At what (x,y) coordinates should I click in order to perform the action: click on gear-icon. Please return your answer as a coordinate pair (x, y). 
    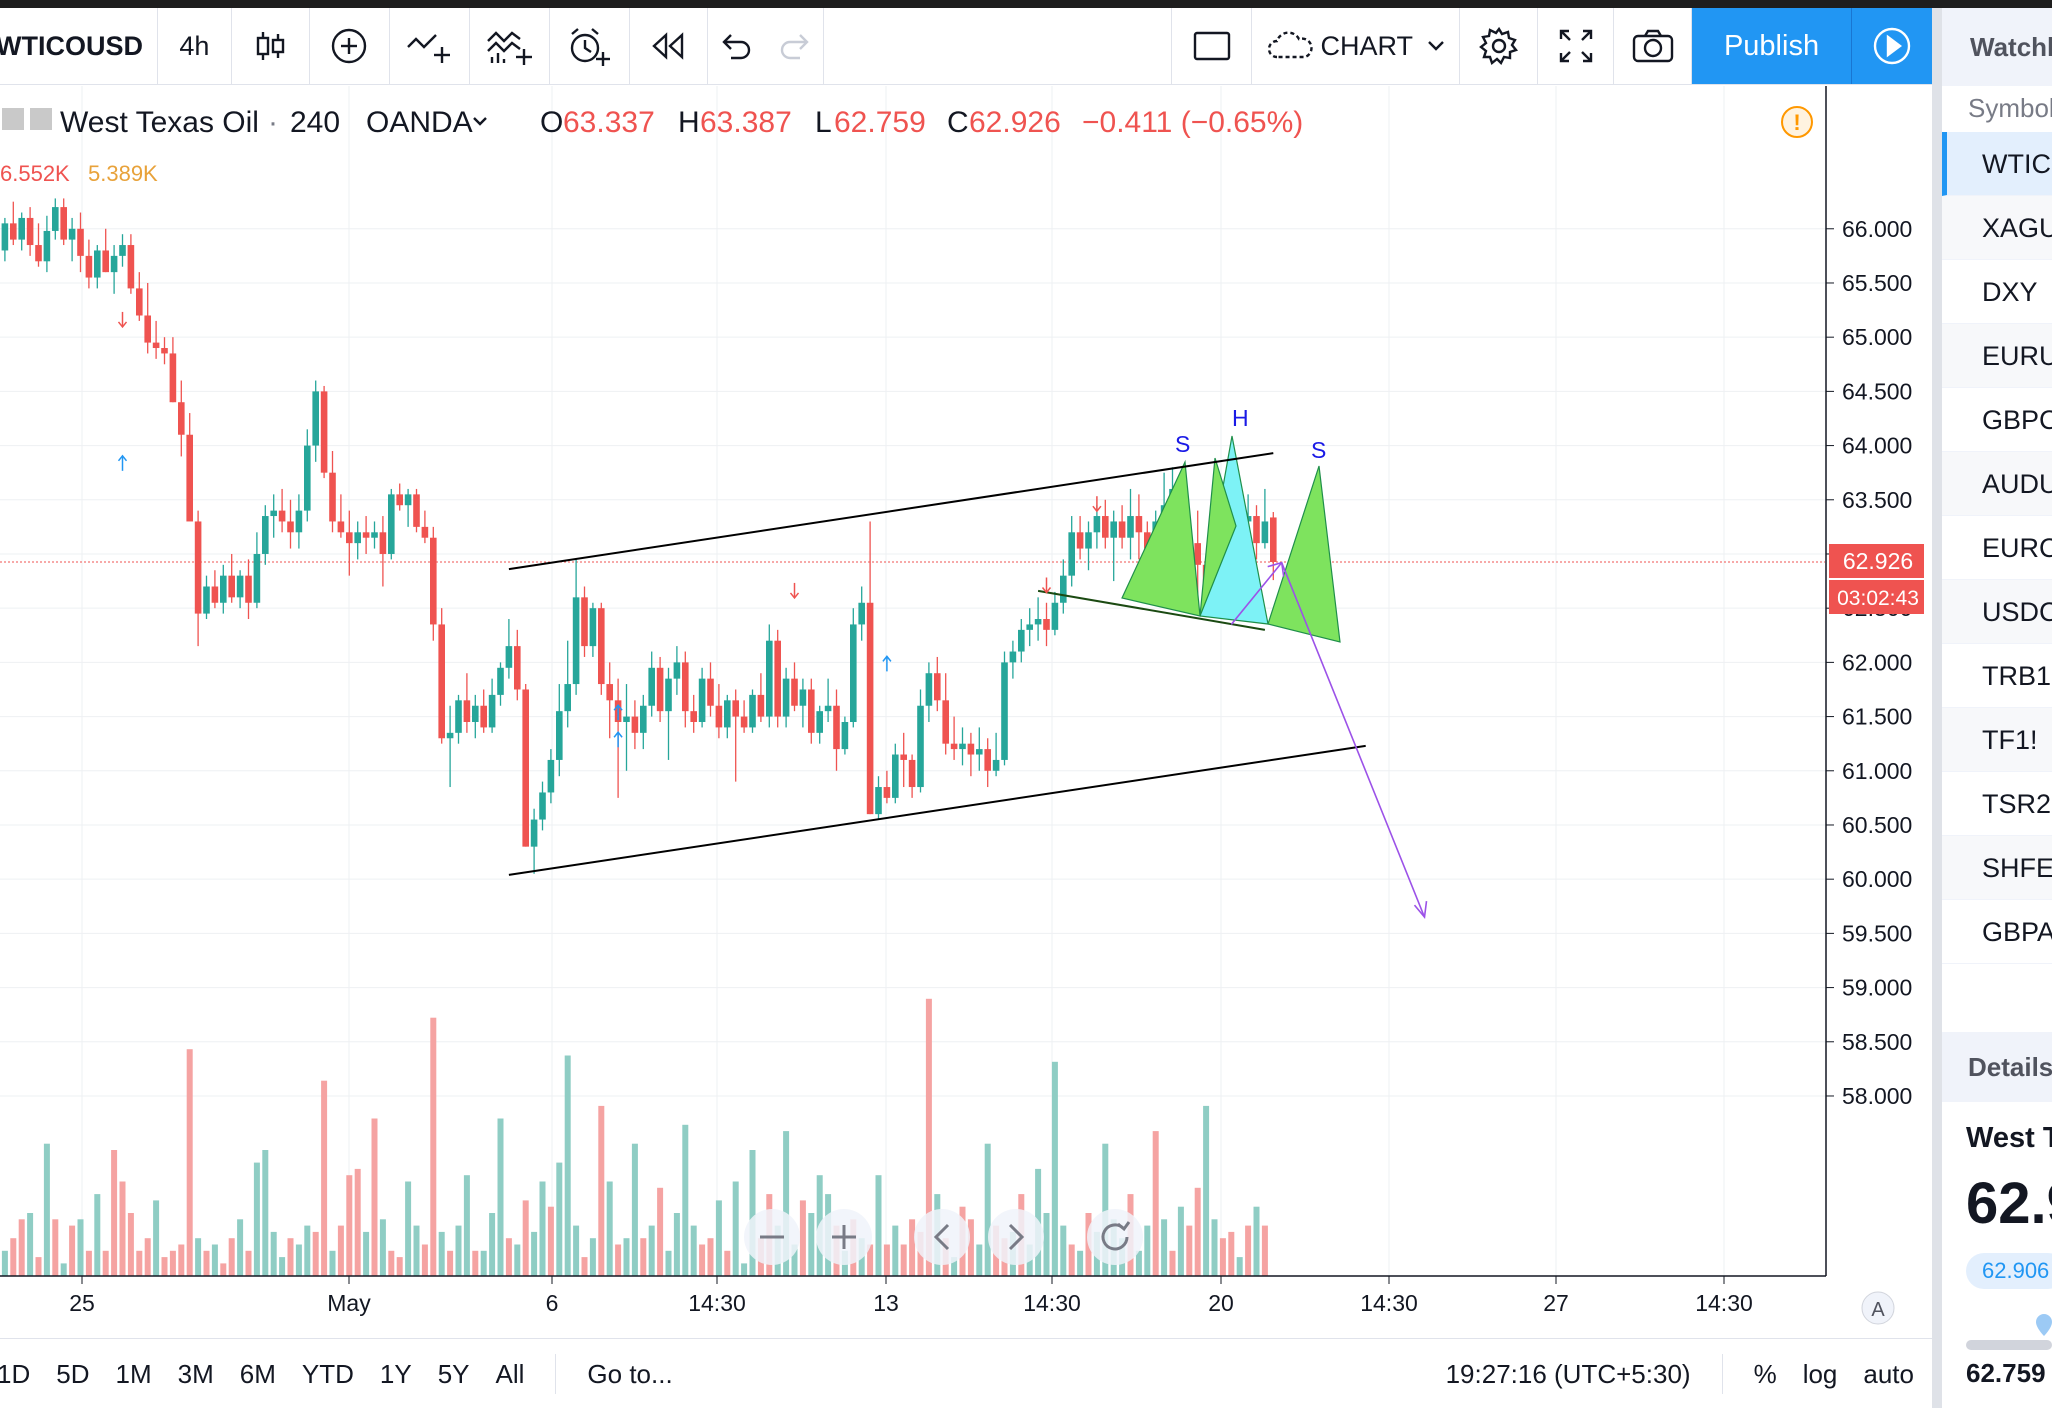
    Looking at the image, I should click on (1498, 46).